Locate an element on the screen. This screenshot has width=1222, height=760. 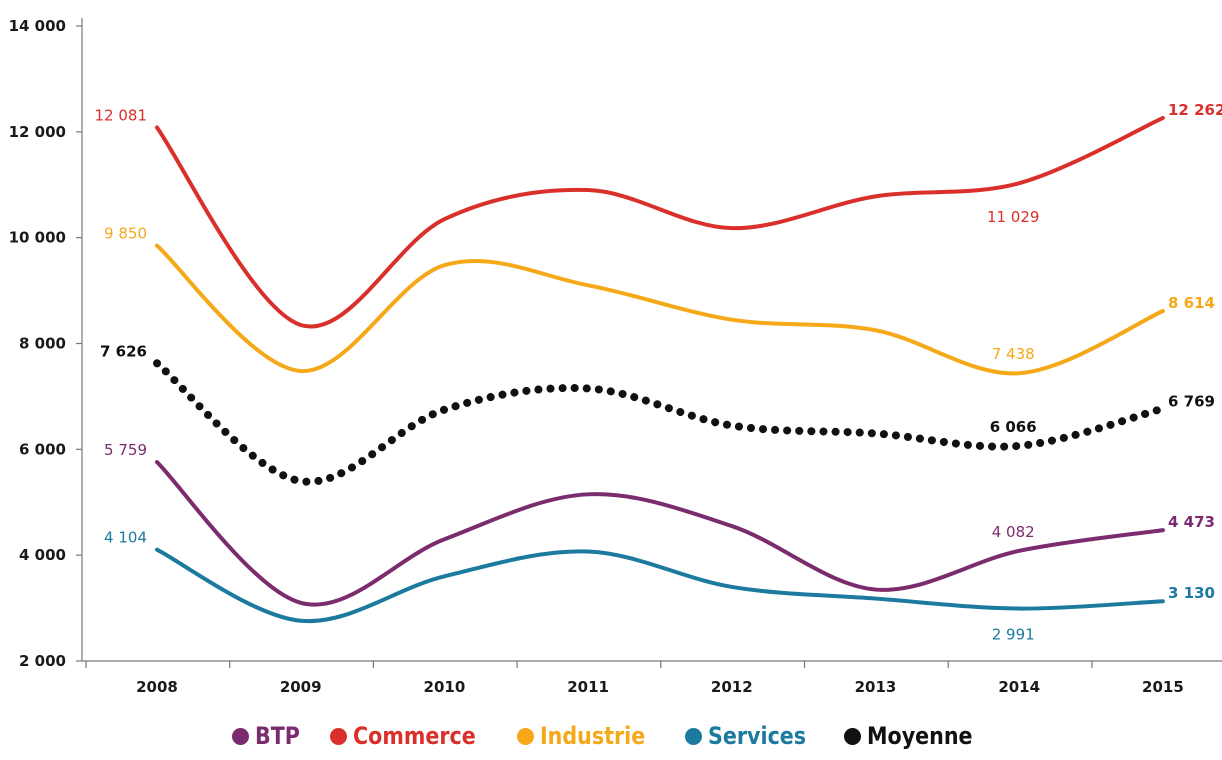
series-line-industrie is located at coordinates (660, 309).